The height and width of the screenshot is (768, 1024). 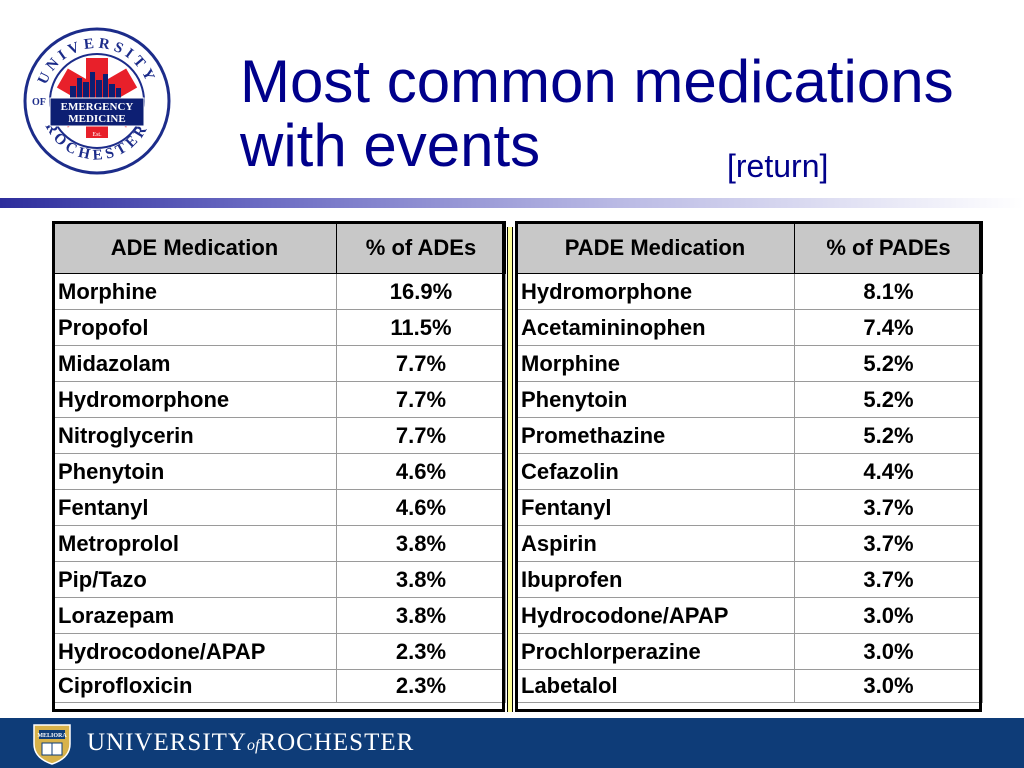 I want to click on logo-emergency-text: EMERGENCY, so click(x=97, y=107).